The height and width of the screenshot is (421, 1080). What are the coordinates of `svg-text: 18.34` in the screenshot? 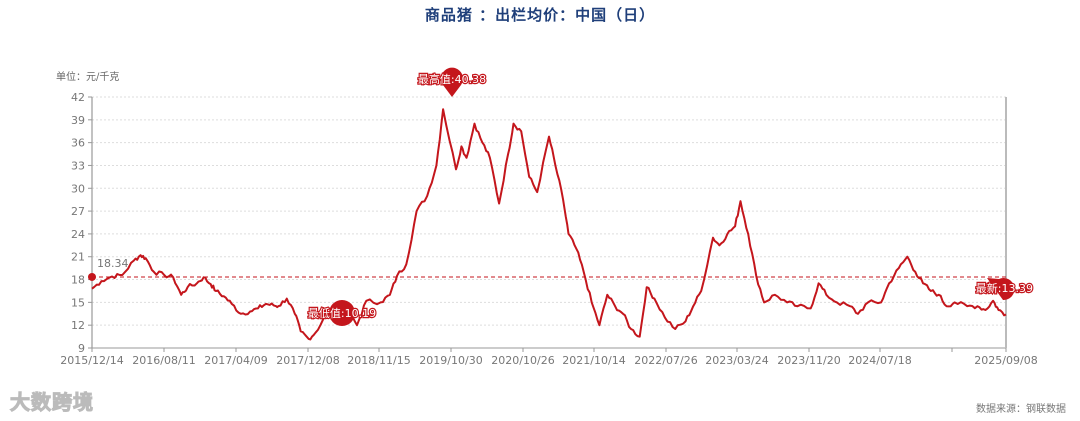 It's located at (113, 263).